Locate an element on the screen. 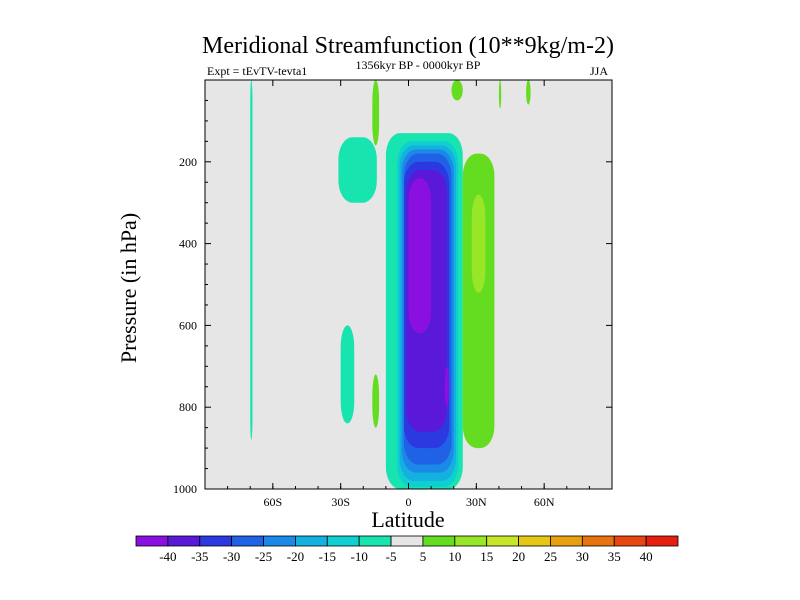  colorbar-label: 20 is located at coordinates (518, 556).